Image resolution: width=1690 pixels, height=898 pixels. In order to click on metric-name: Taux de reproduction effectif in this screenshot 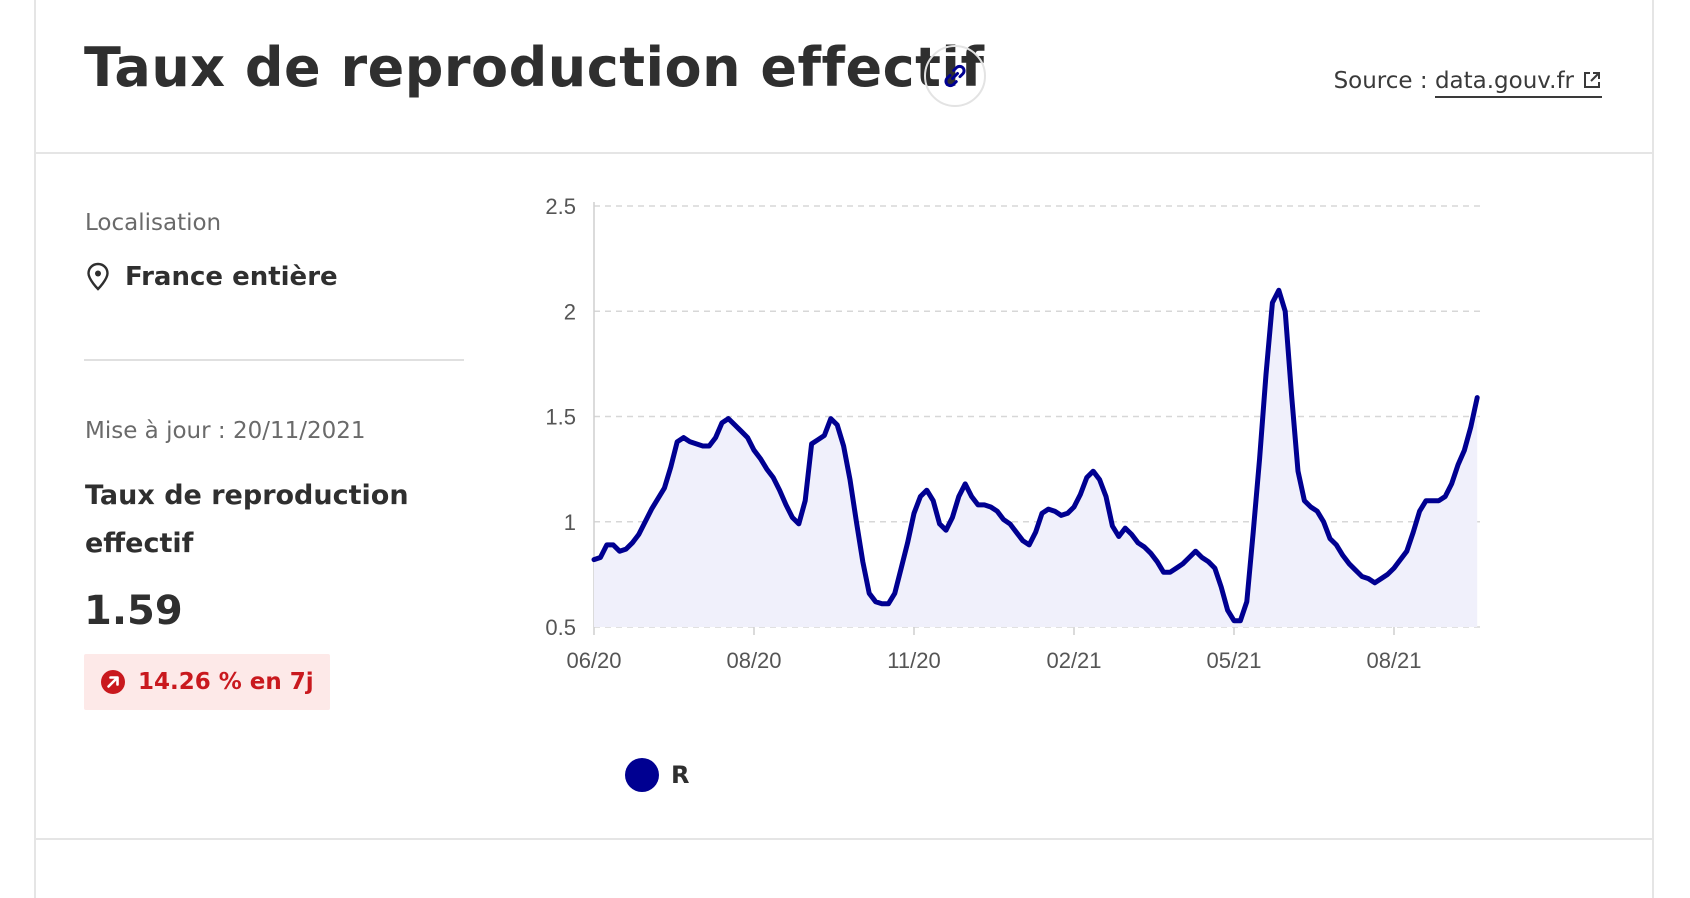, I will do `click(247, 519)`.